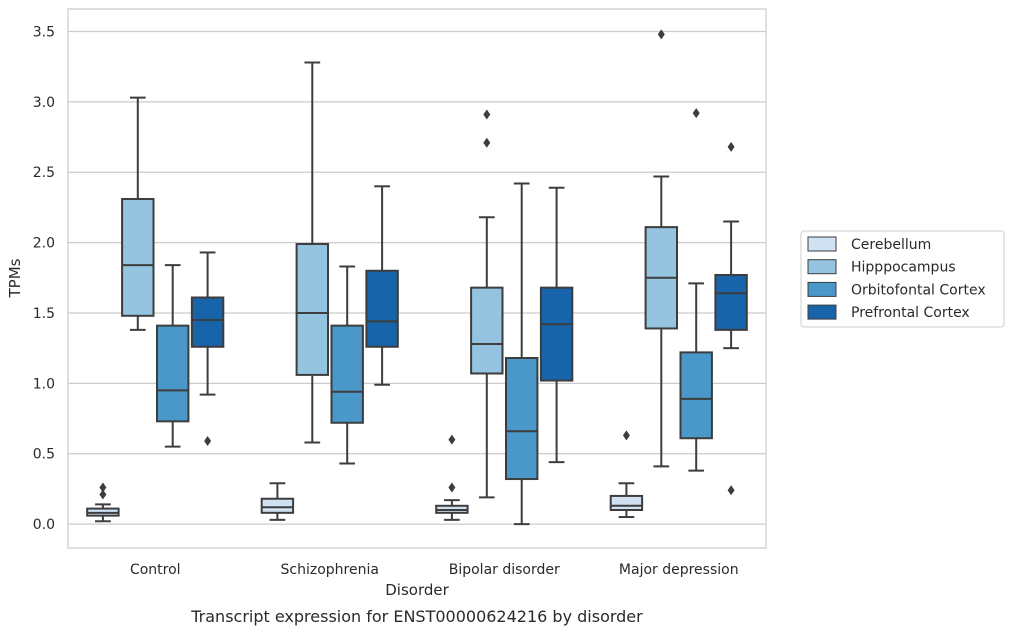  Describe the element at coordinates (44, 384) in the screenshot. I see `y-tick-label: 1.0` at that location.